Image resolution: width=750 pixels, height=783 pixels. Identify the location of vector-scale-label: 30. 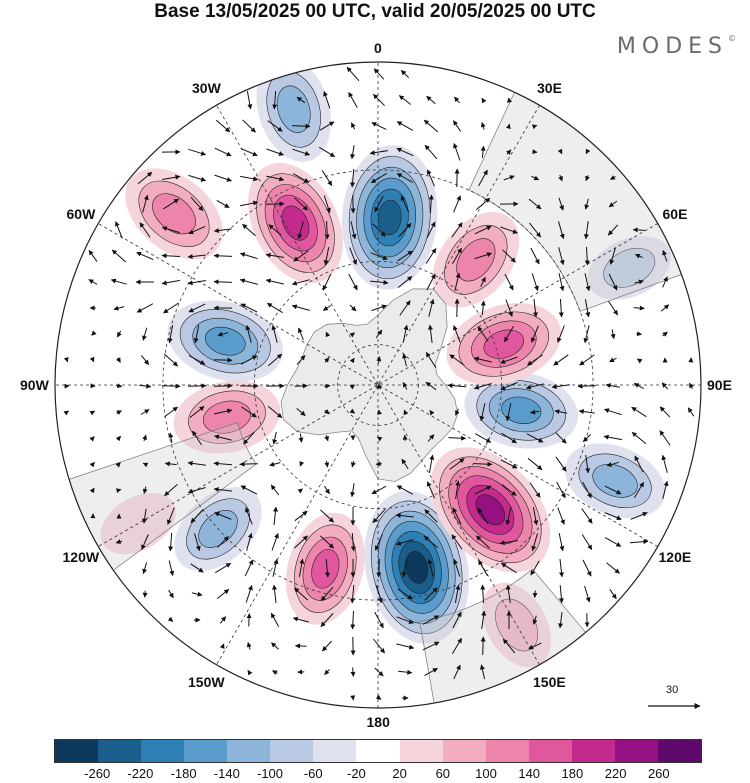
(672, 690).